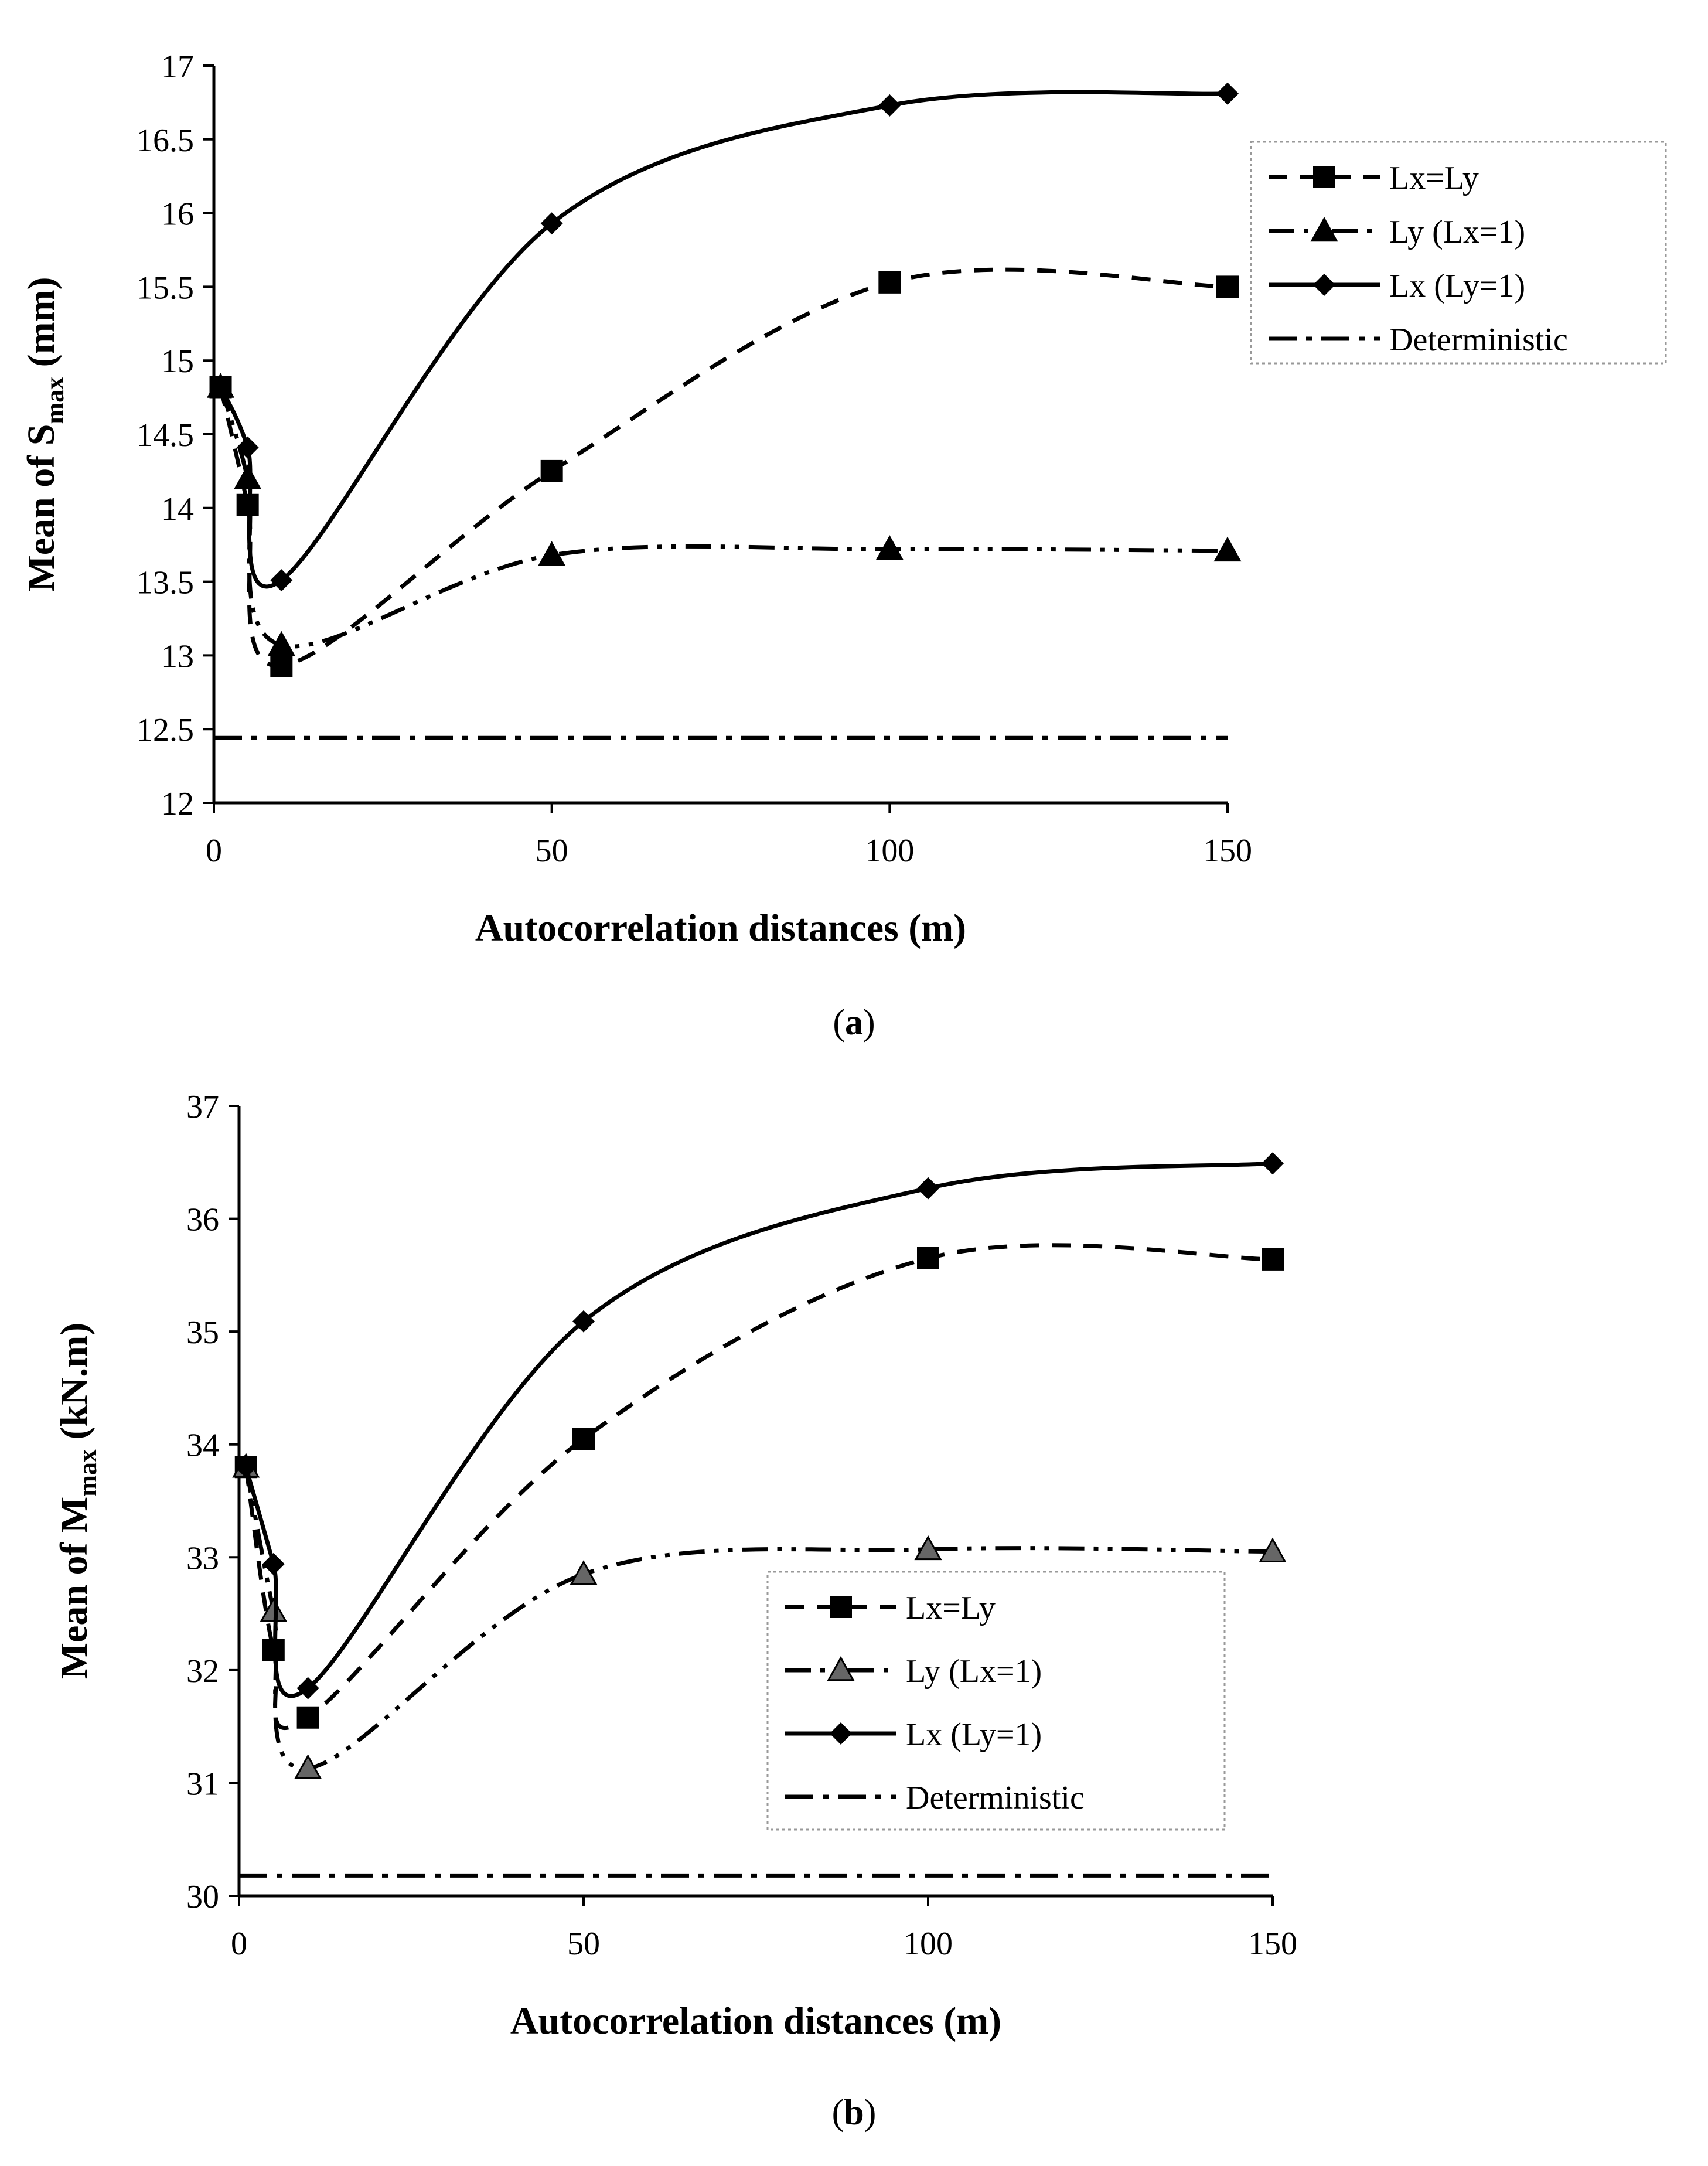 The width and height of the screenshot is (1708, 2166). What do you see at coordinates (165, 435) in the screenshot?
I see `y-tick-label: 14.5` at bounding box center [165, 435].